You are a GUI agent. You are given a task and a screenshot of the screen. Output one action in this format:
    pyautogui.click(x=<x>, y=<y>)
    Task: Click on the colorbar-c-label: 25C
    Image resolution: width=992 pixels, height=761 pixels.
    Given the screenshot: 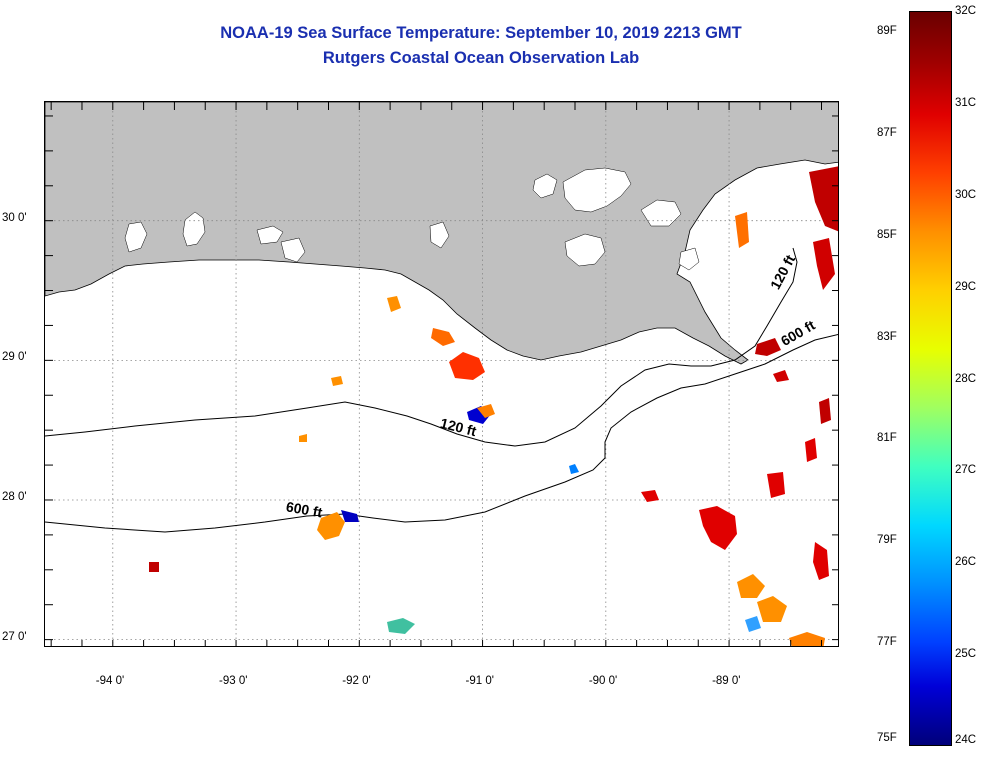 What is the action you would take?
    pyautogui.click(x=966, y=654)
    